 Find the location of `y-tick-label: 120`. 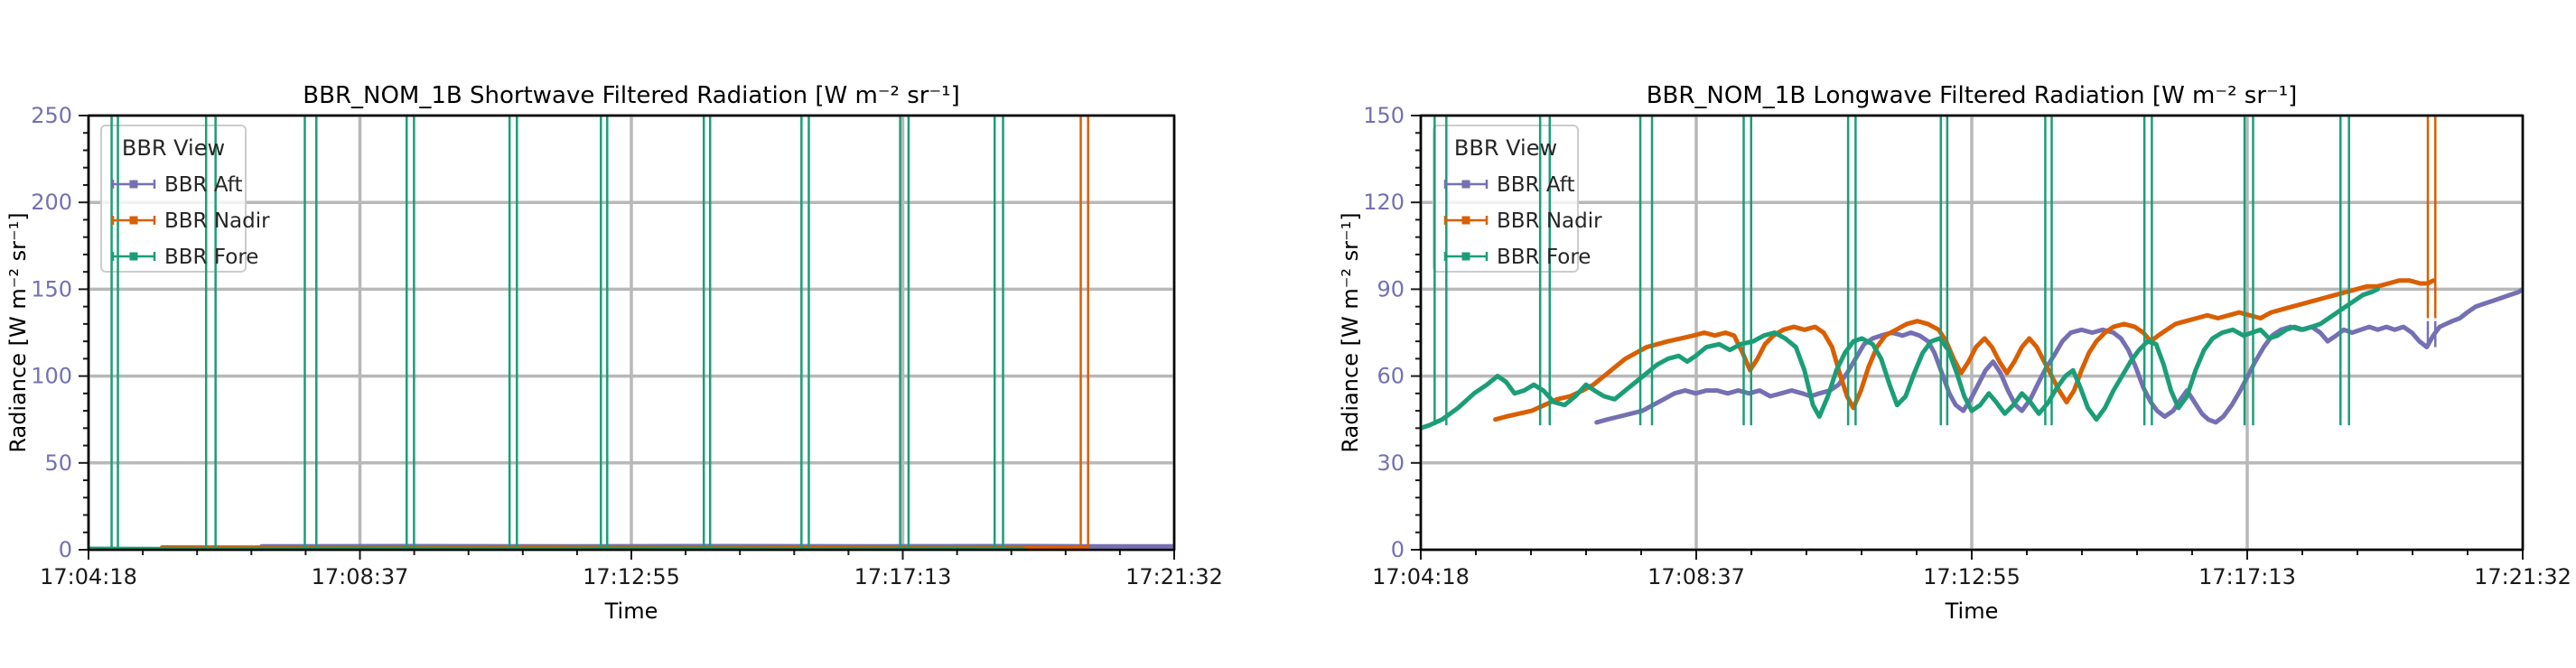

y-tick-label: 120 is located at coordinates (1384, 202).